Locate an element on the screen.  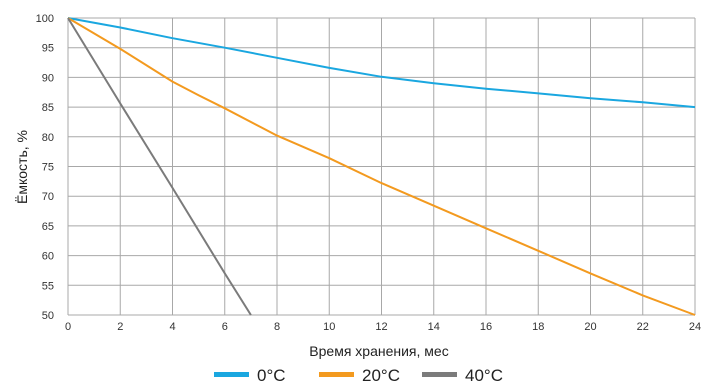
x-tick-label: 18 is located at coordinates (538, 327).